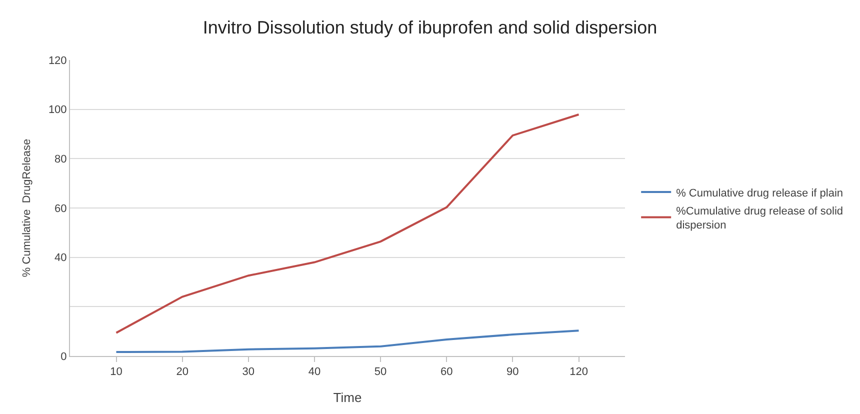 This screenshot has height=414, width=860. What do you see at coordinates (347, 342) in the screenshot?
I see `line-series` at bounding box center [347, 342].